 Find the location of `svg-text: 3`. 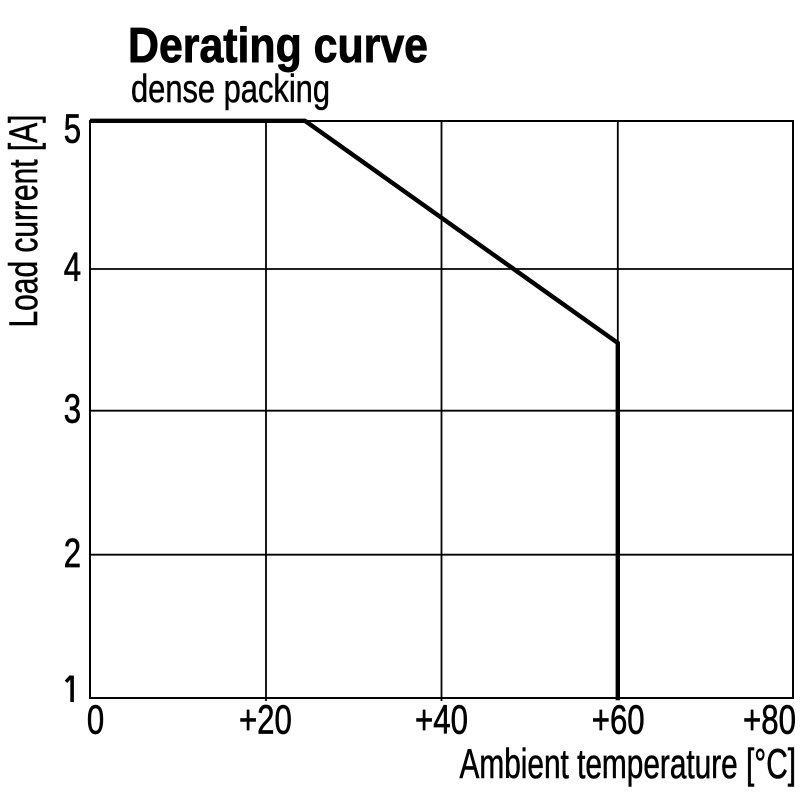

svg-text: 3 is located at coordinates (72, 408).